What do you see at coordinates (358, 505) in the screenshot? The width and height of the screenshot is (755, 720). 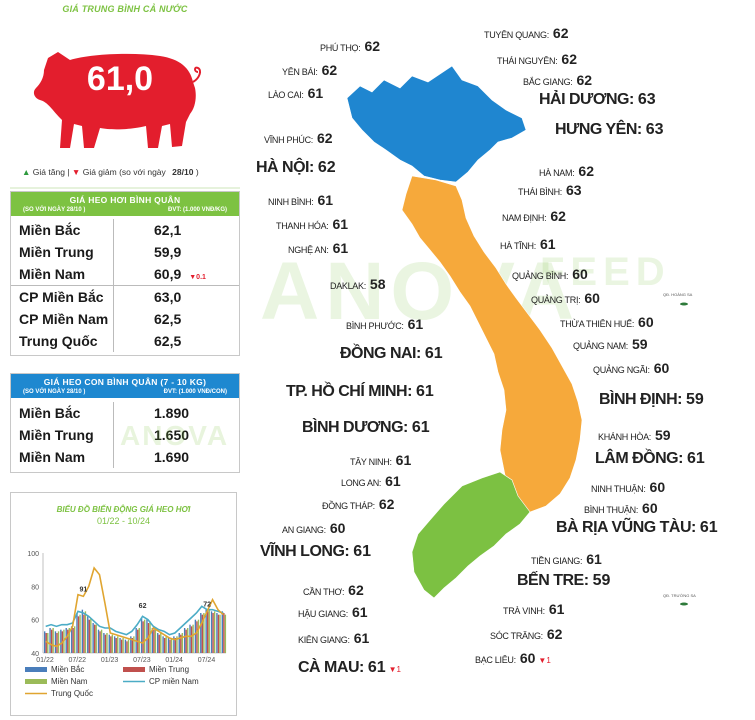 I see `province-label: ĐỒNG THÁP: 62` at bounding box center [358, 505].